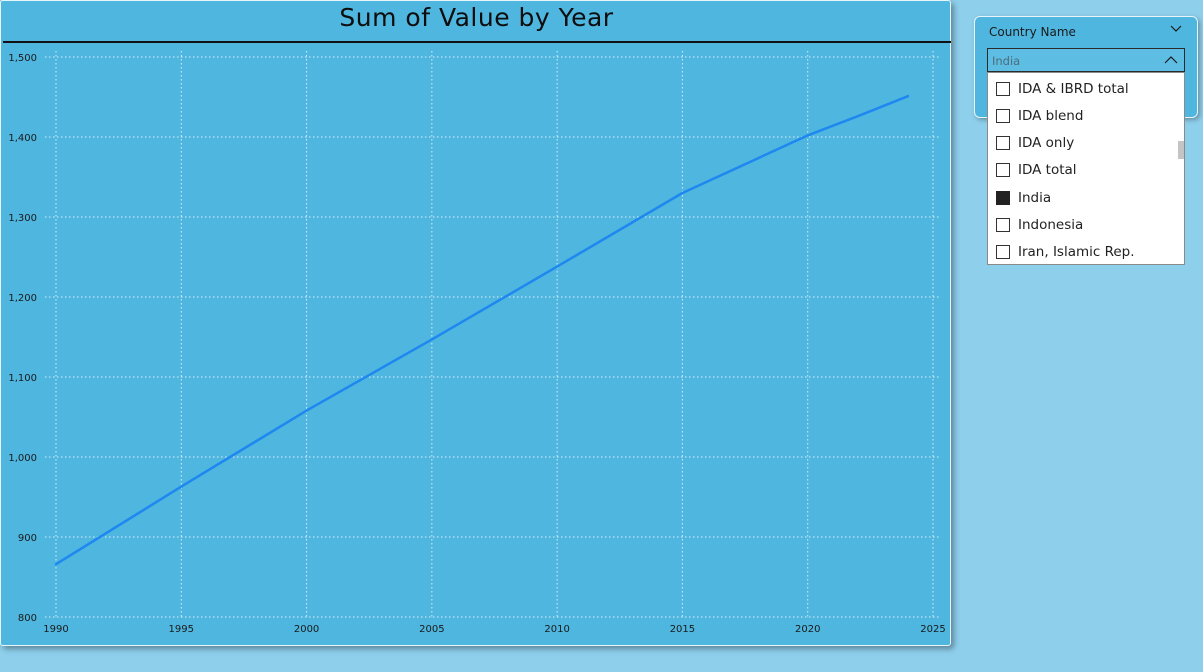  What do you see at coordinates (1181, 150) in the screenshot?
I see `list-scrollbar-thumb` at bounding box center [1181, 150].